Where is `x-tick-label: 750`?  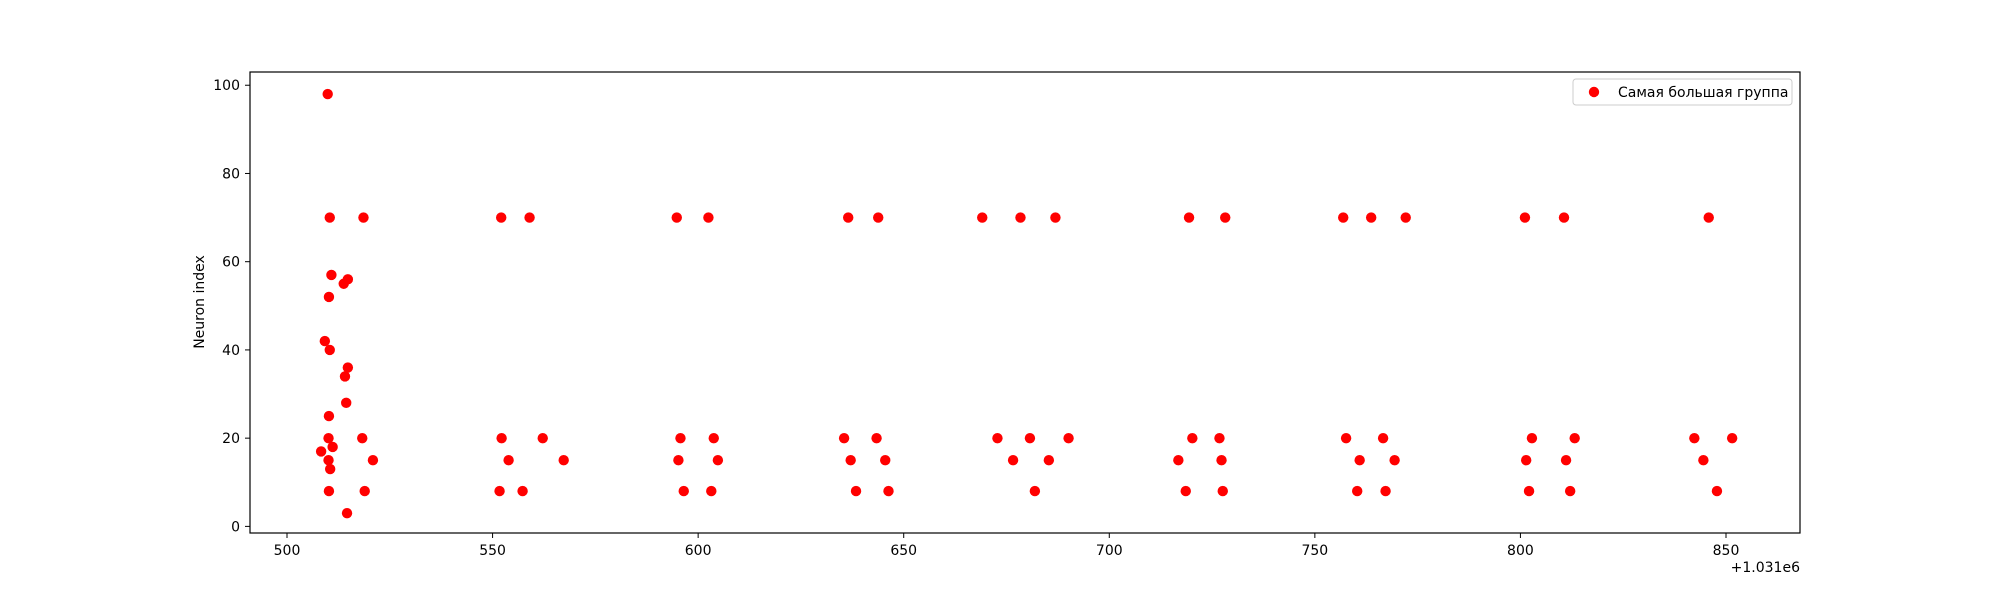 x-tick-label: 750 is located at coordinates (1314, 551).